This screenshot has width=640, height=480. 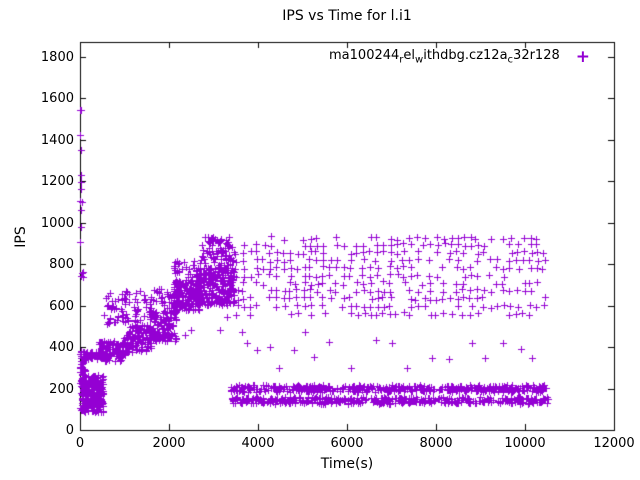 I want to click on y-tick-label: 600, so click(x=61, y=306).